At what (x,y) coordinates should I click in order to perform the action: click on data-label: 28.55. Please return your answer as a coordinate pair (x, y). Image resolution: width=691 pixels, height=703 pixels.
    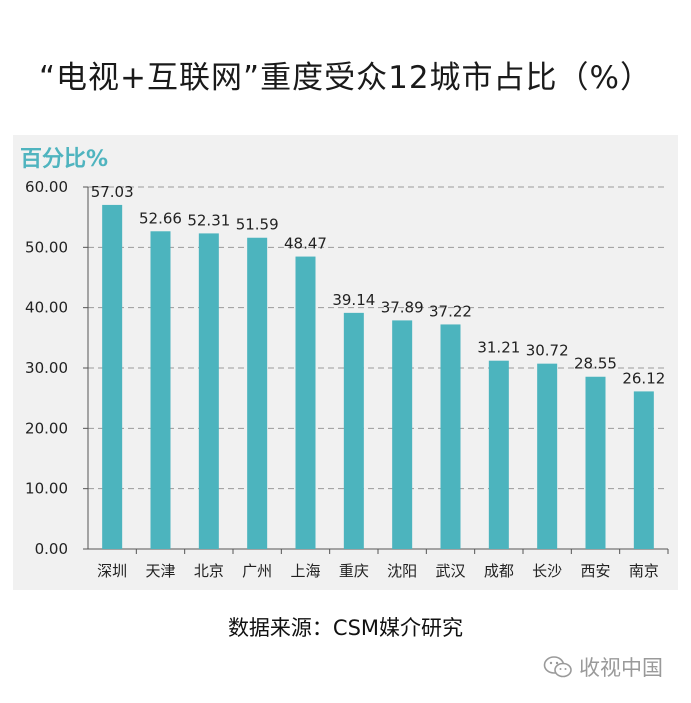
    Looking at the image, I should click on (595, 364).